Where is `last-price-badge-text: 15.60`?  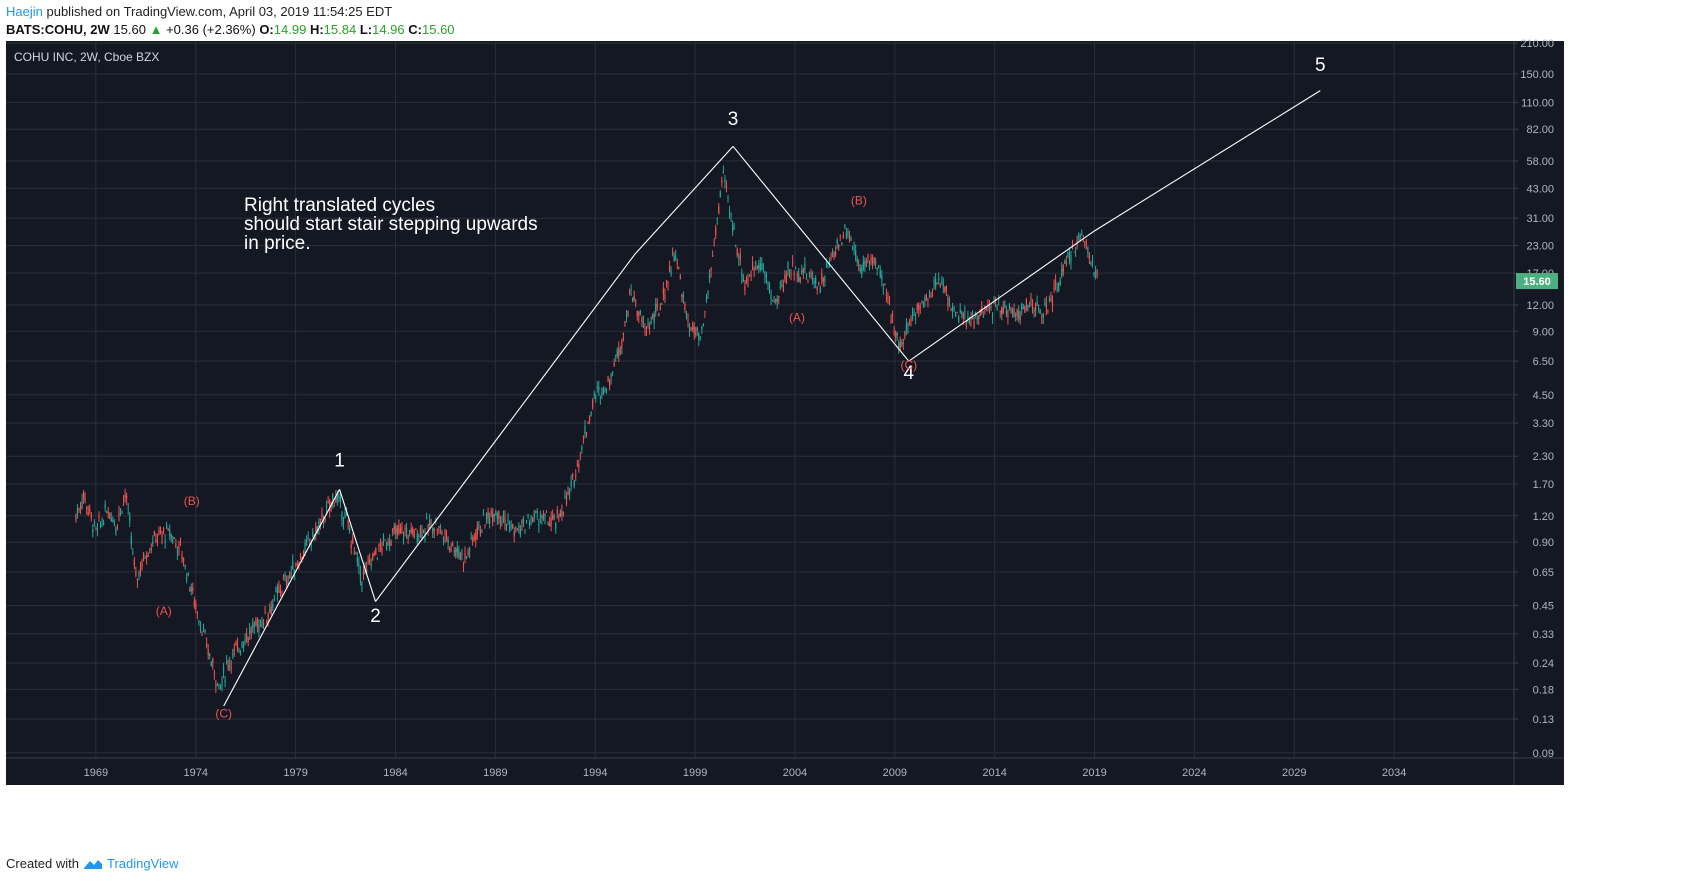
last-price-badge-text: 15.60 is located at coordinates (1537, 282).